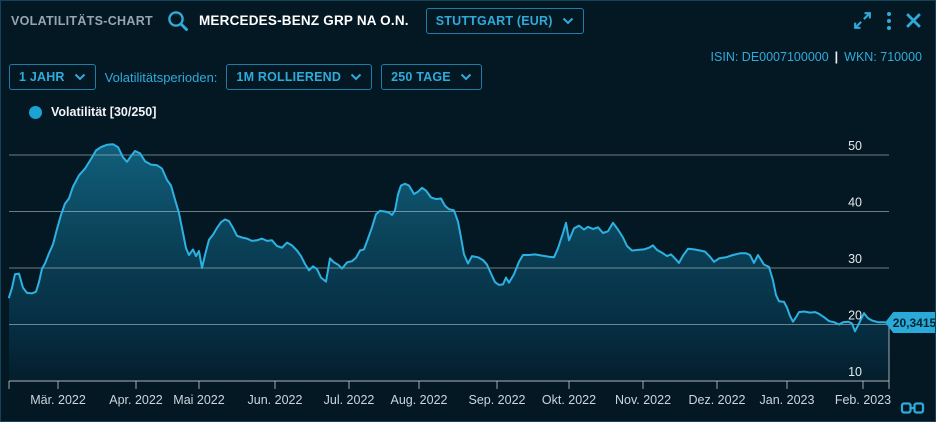  Describe the element at coordinates (855, 203) in the screenshot. I see `y-axis-label: 40` at that location.